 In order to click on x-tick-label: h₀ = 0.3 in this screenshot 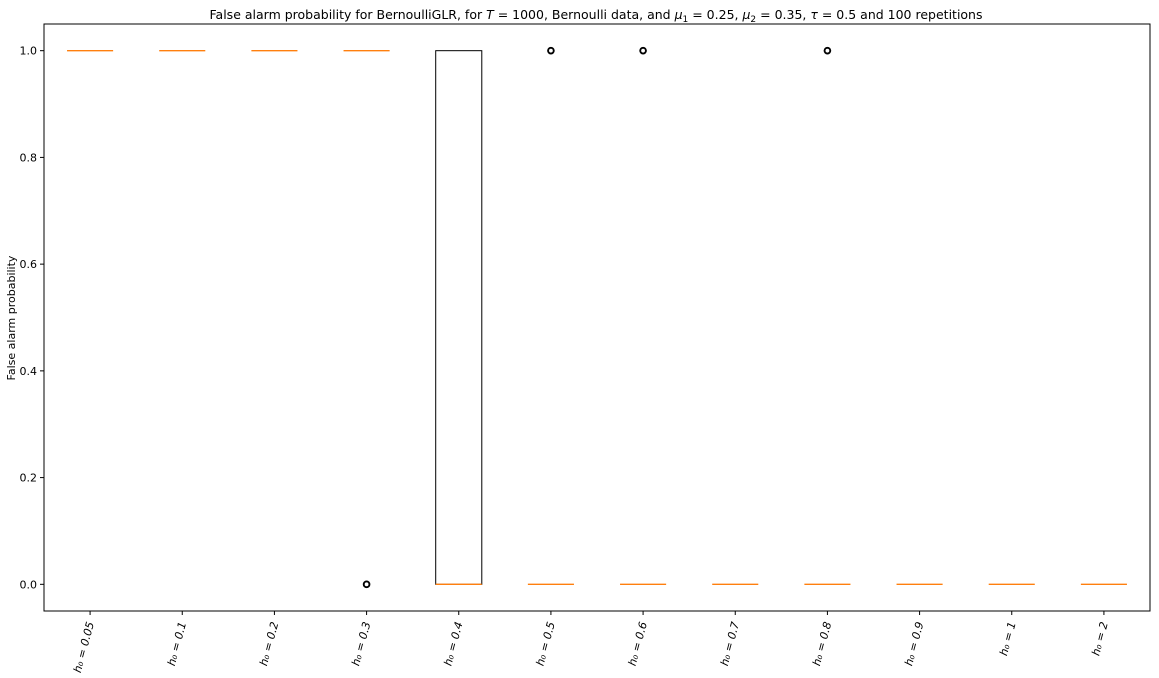, I will do `click(361, 643)`.